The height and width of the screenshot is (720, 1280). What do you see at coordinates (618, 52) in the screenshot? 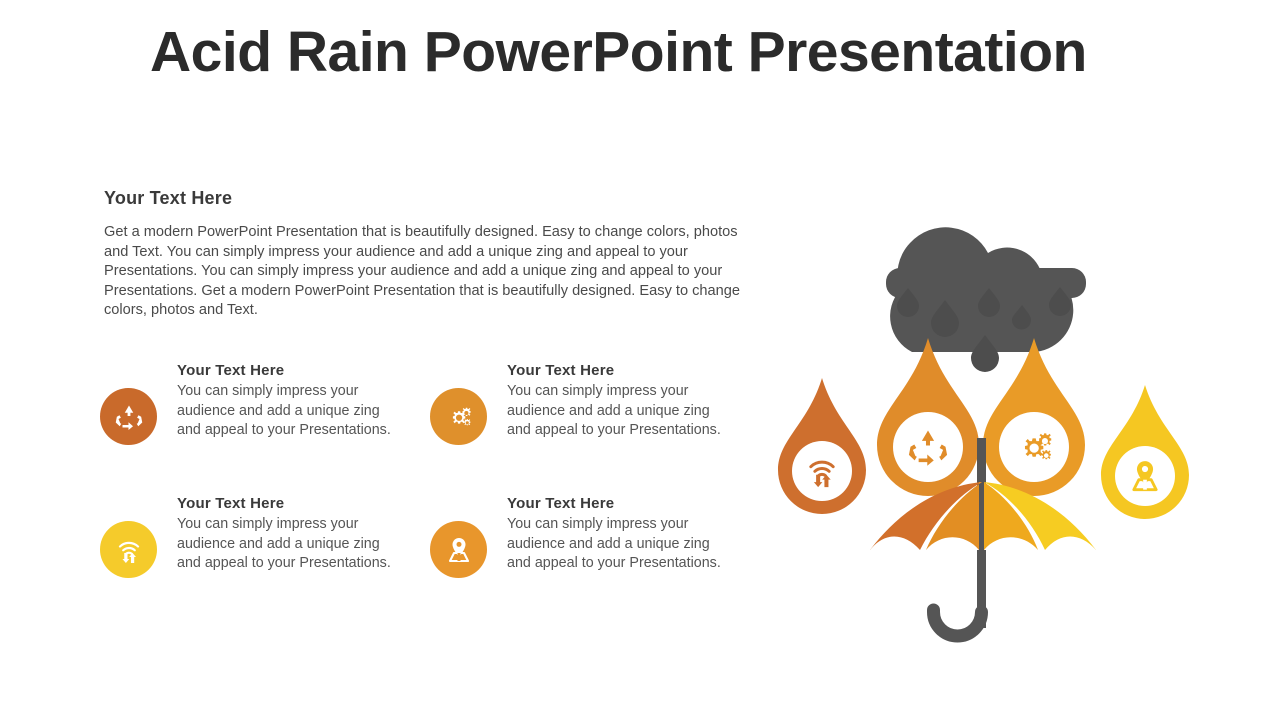
I see `page-title: Acid Rain PowerPoint Presentation` at bounding box center [618, 52].